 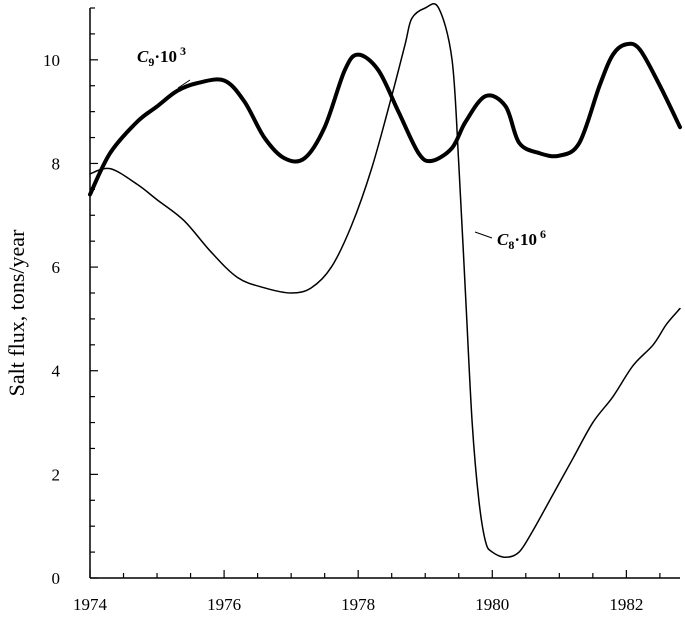 What do you see at coordinates (56, 474) in the screenshot?
I see `y-tick-label: 2` at bounding box center [56, 474].